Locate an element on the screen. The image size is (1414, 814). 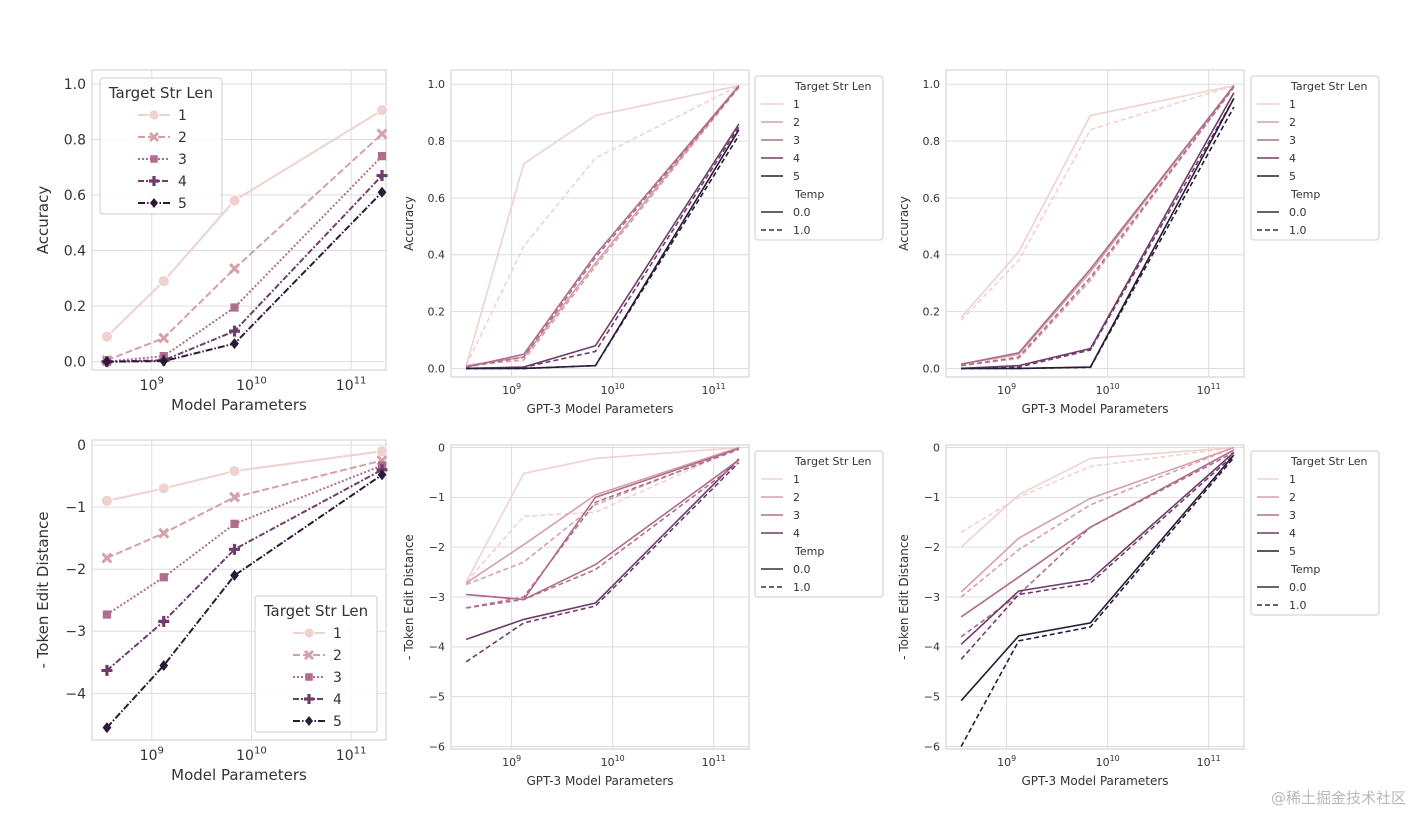
watermark: @稀土掘金技术社区 is located at coordinates (1338, 798).